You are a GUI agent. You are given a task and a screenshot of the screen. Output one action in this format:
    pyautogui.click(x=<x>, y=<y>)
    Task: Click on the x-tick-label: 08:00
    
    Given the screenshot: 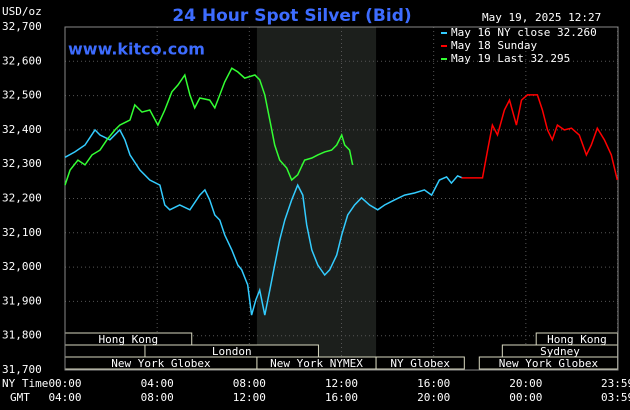 What is the action you would take?
    pyautogui.click(x=249, y=383)
    